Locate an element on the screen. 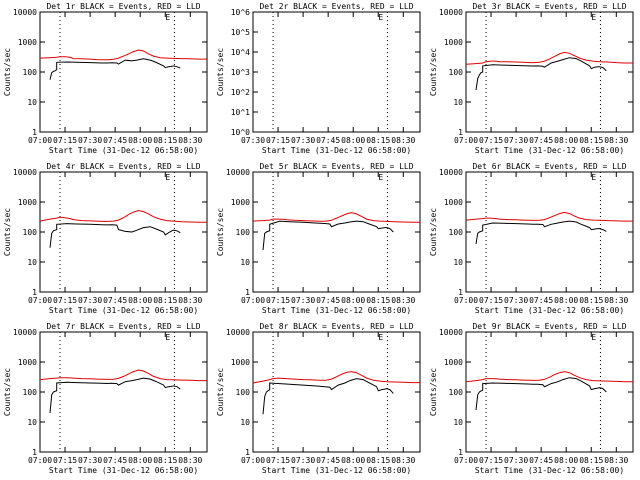  panel-3r-marker-label: E is located at coordinates (593, 17).